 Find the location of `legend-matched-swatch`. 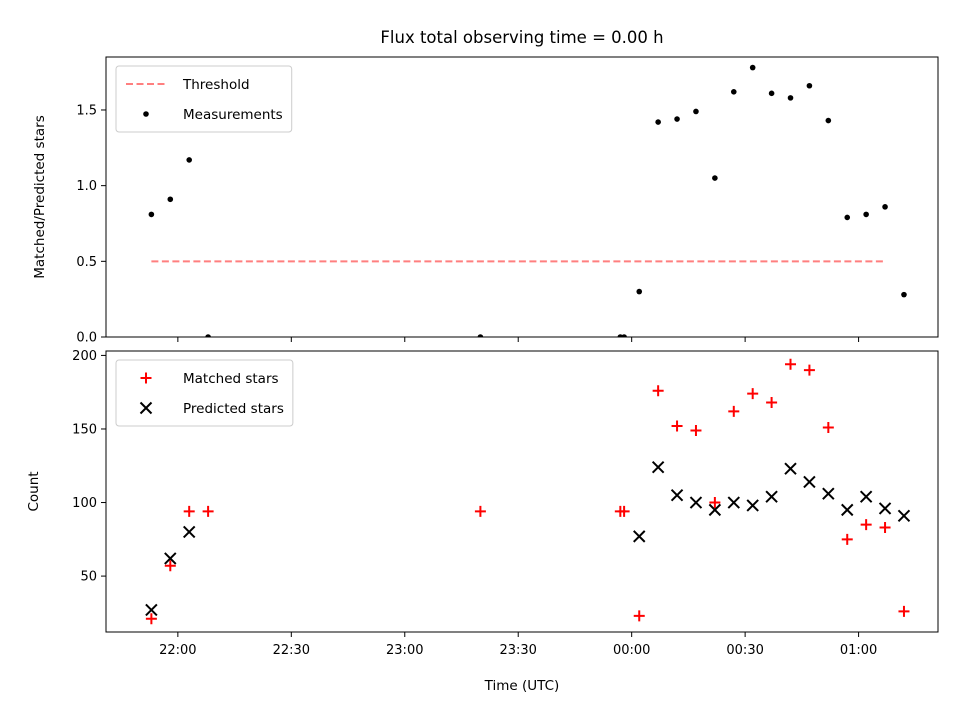

legend-matched-swatch is located at coordinates (146, 378).